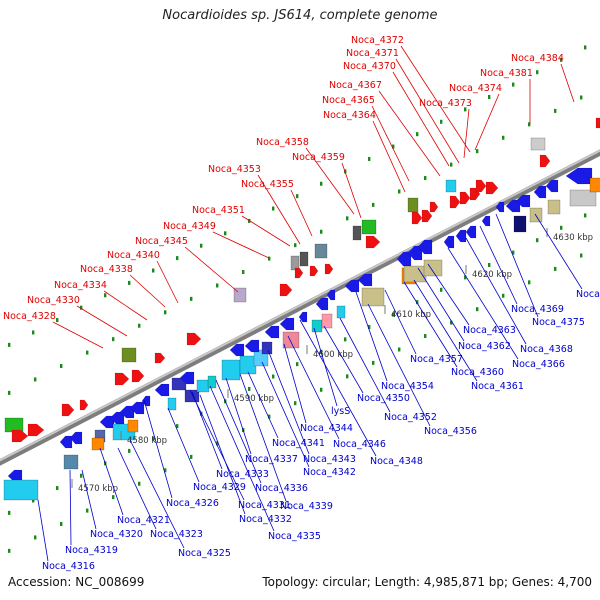 This screenshot has width=600, height=600. Describe the element at coordinates (192, 503) in the screenshot. I see `reverse-gene-label: Noca_4326` at that location.